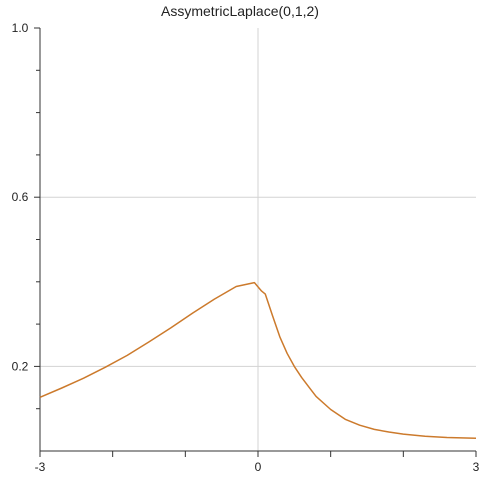  What do you see at coordinates (240, 11) in the screenshot?
I see `chart-title: AssymetricLaplace(0,1,2)` at bounding box center [240, 11].